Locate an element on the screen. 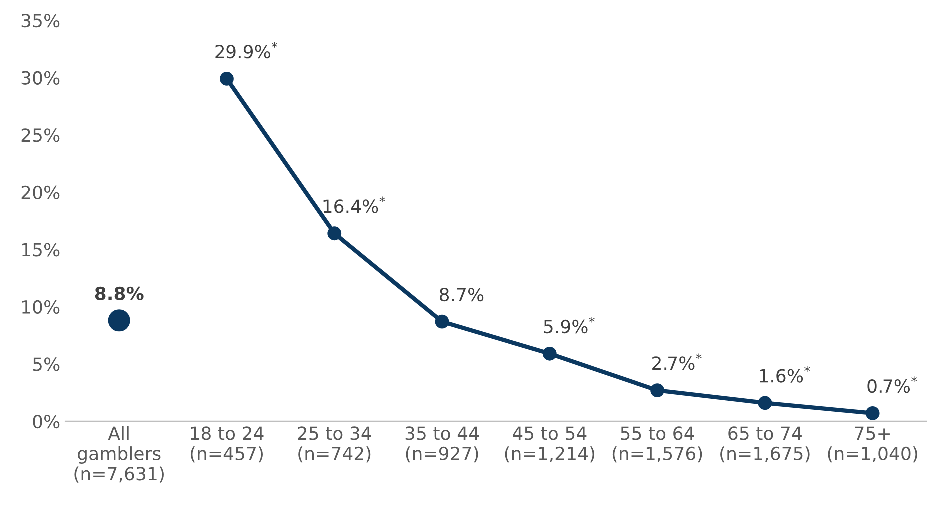  data-label: 29.9%$^{*}$ is located at coordinates (247, 50).